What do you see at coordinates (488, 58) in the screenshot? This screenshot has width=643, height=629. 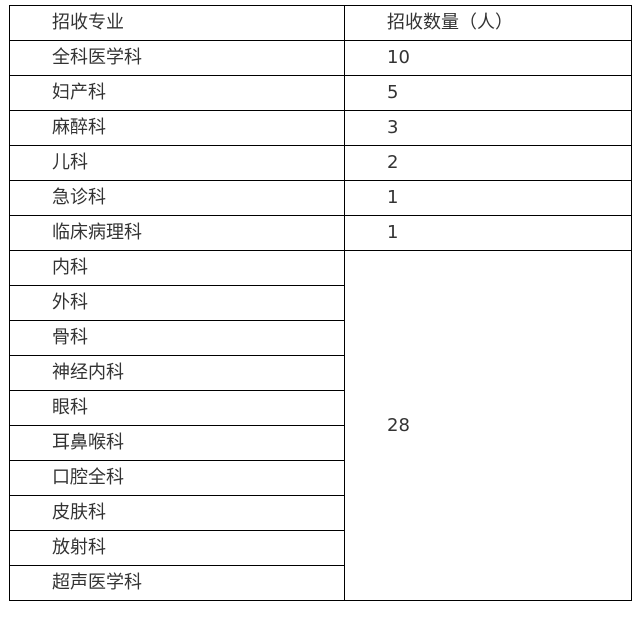 I see `count-cell: 10` at bounding box center [488, 58].